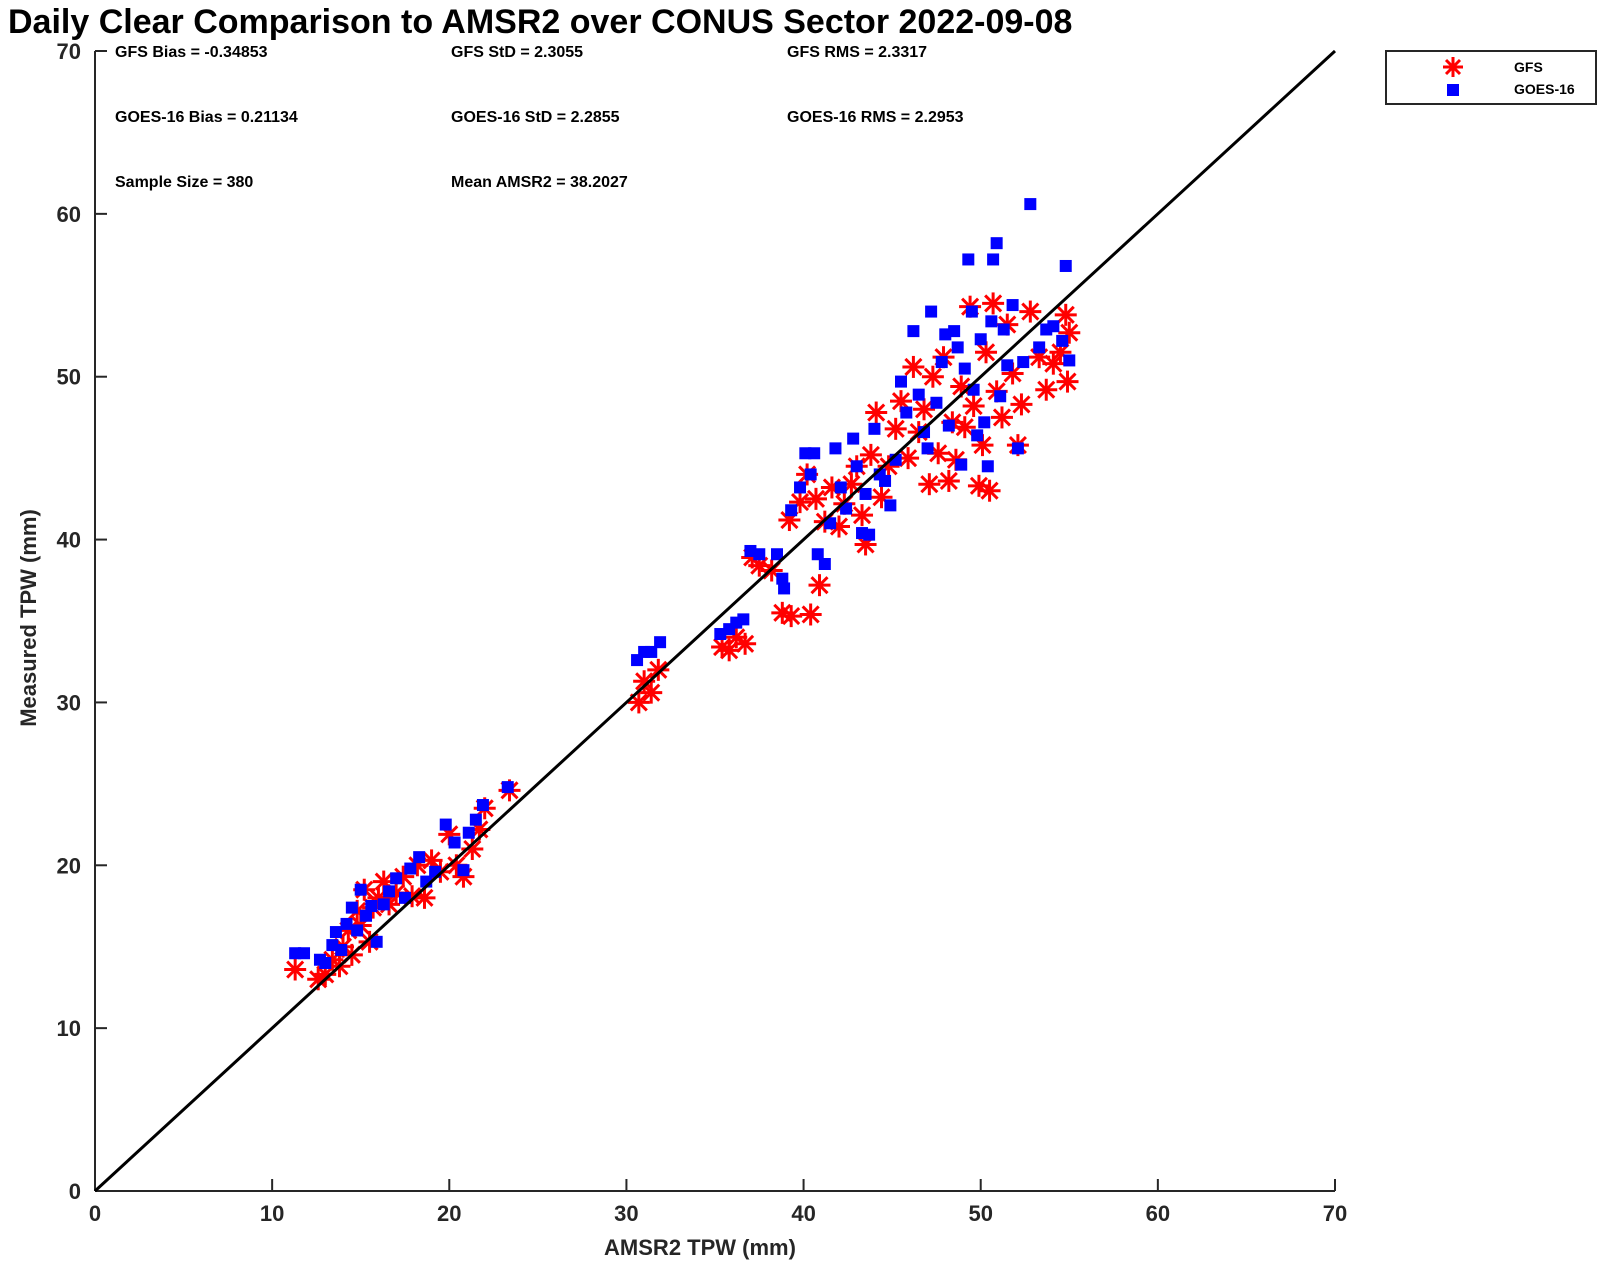 The width and height of the screenshot is (1600, 1264). Describe the element at coordinates (1453, 90) in the screenshot. I see `legend-goes-marker` at that location.